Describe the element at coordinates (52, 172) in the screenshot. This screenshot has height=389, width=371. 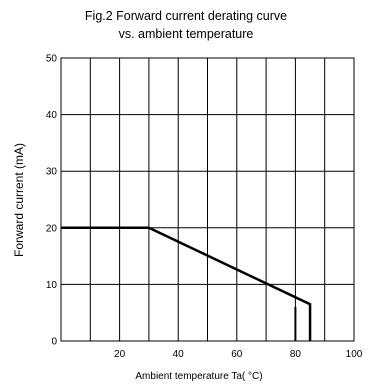
I see `y-tick-label: 30` at that location.